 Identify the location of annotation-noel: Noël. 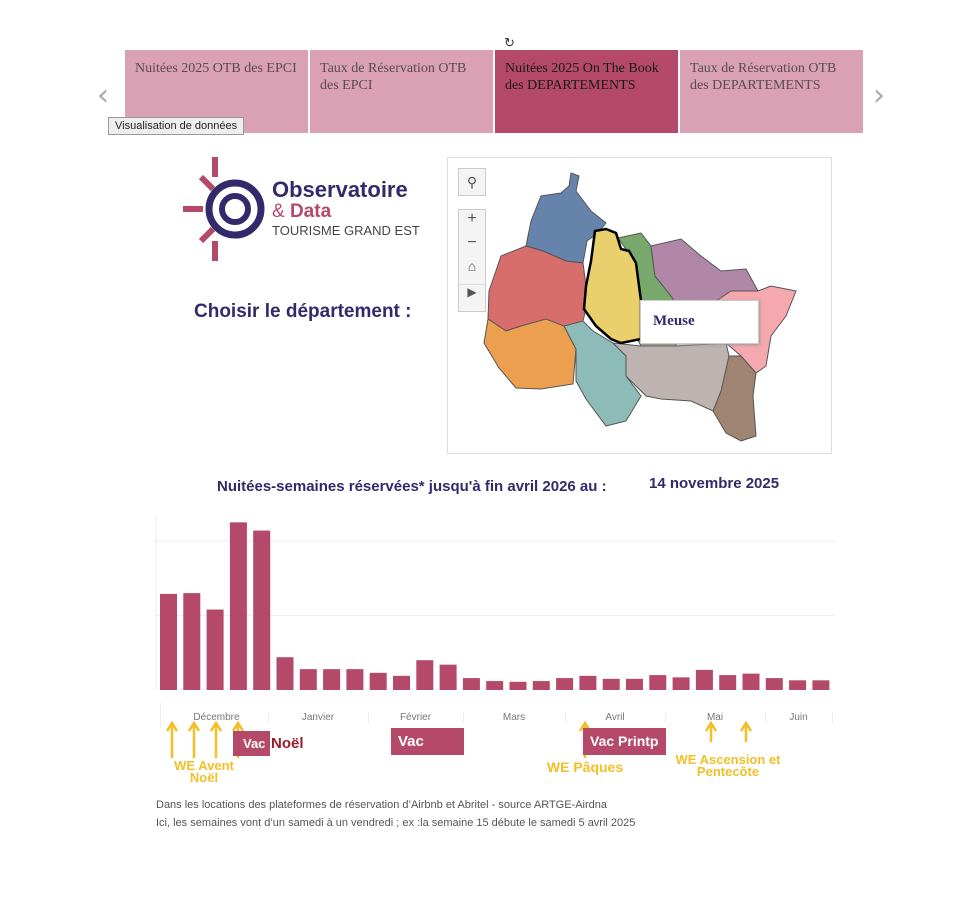
(287, 743).